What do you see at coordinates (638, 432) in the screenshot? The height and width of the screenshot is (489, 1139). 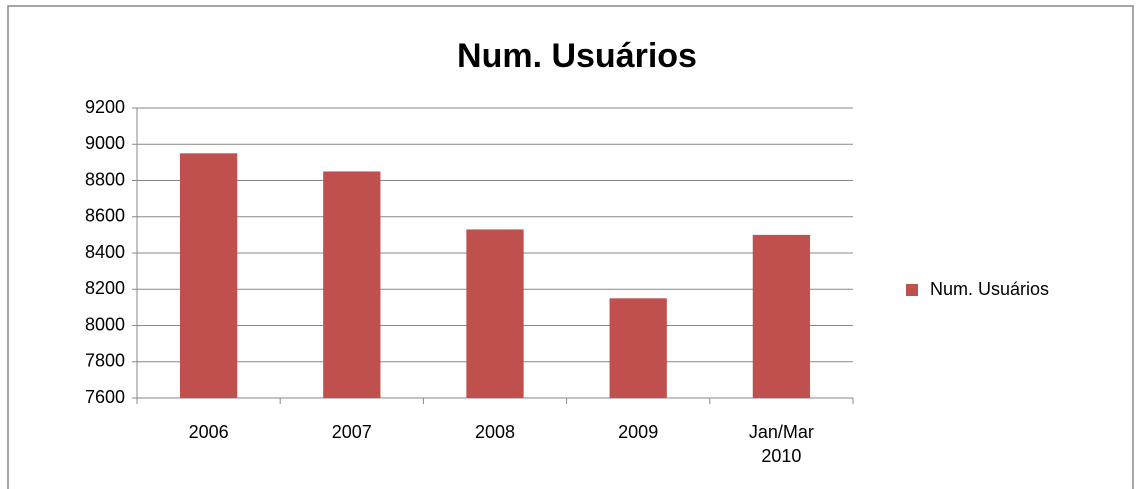 I see `x-tick-label: 2009` at bounding box center [638, 432].